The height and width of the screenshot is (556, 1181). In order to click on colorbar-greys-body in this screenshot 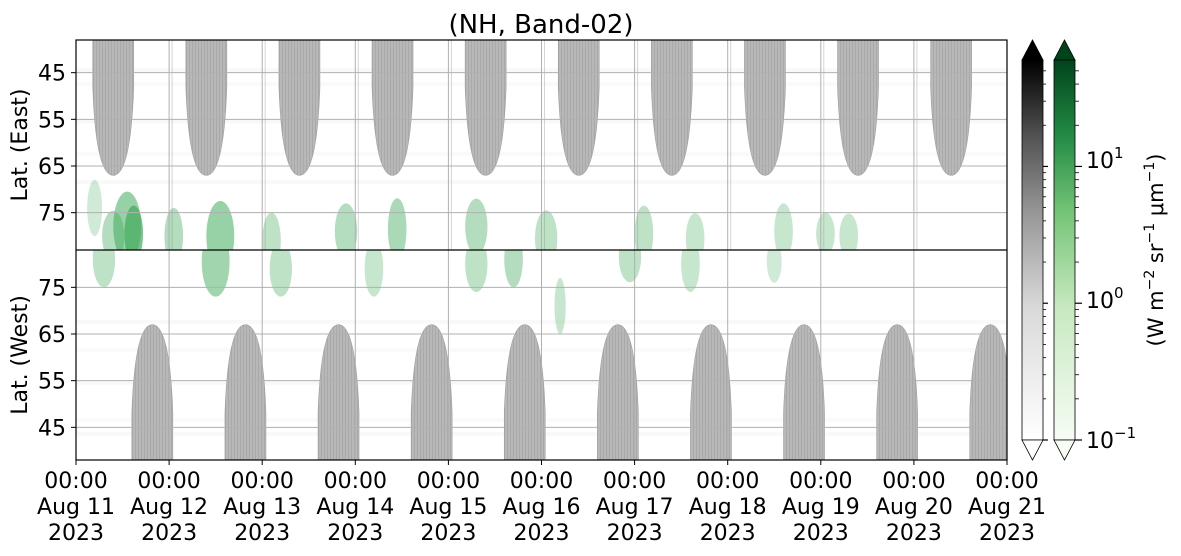, I will do `click(1032, 250)`.